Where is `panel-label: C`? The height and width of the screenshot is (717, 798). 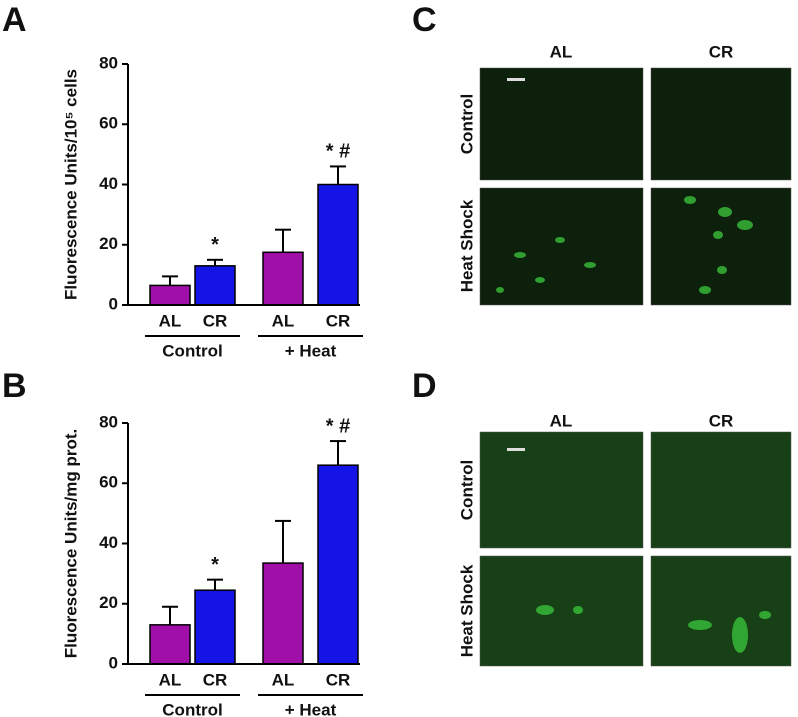
panel-label: C is located at coordinates (424, 20).